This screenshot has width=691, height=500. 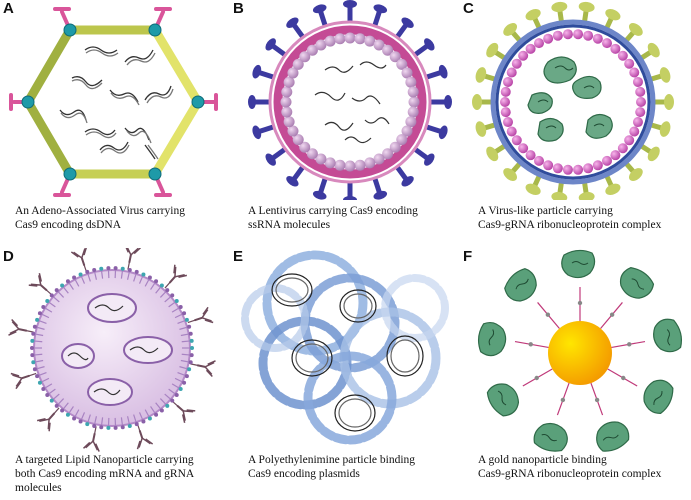 I want to click on lnp-antibodies, so click(x=112, y=350).